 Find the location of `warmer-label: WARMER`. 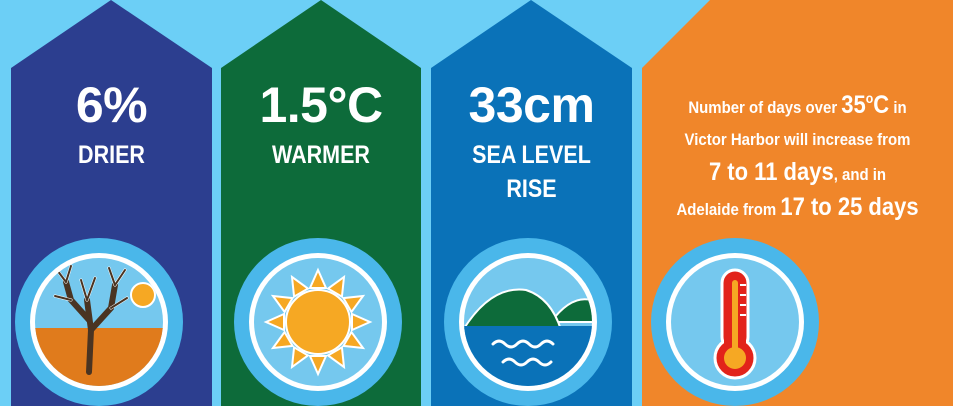

warmer-label: WARMER is located at coordinates (321, 155).